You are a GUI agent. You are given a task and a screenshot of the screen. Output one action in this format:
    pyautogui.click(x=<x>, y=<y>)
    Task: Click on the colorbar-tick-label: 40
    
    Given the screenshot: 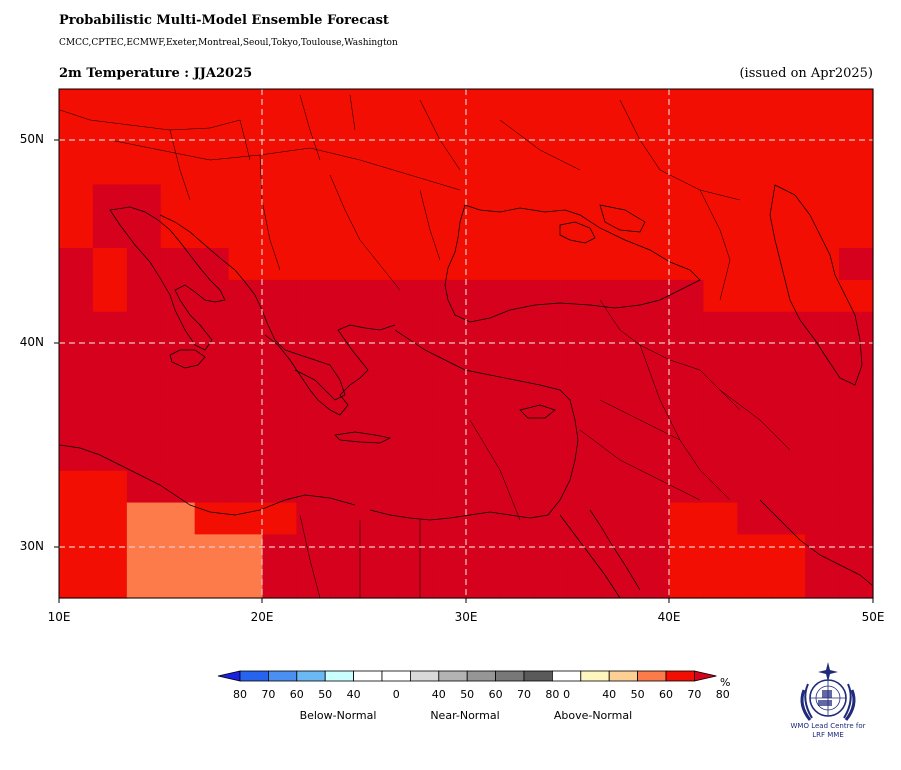 What is the action you would take?
    pyautogui.click(x=438, y=694)
    